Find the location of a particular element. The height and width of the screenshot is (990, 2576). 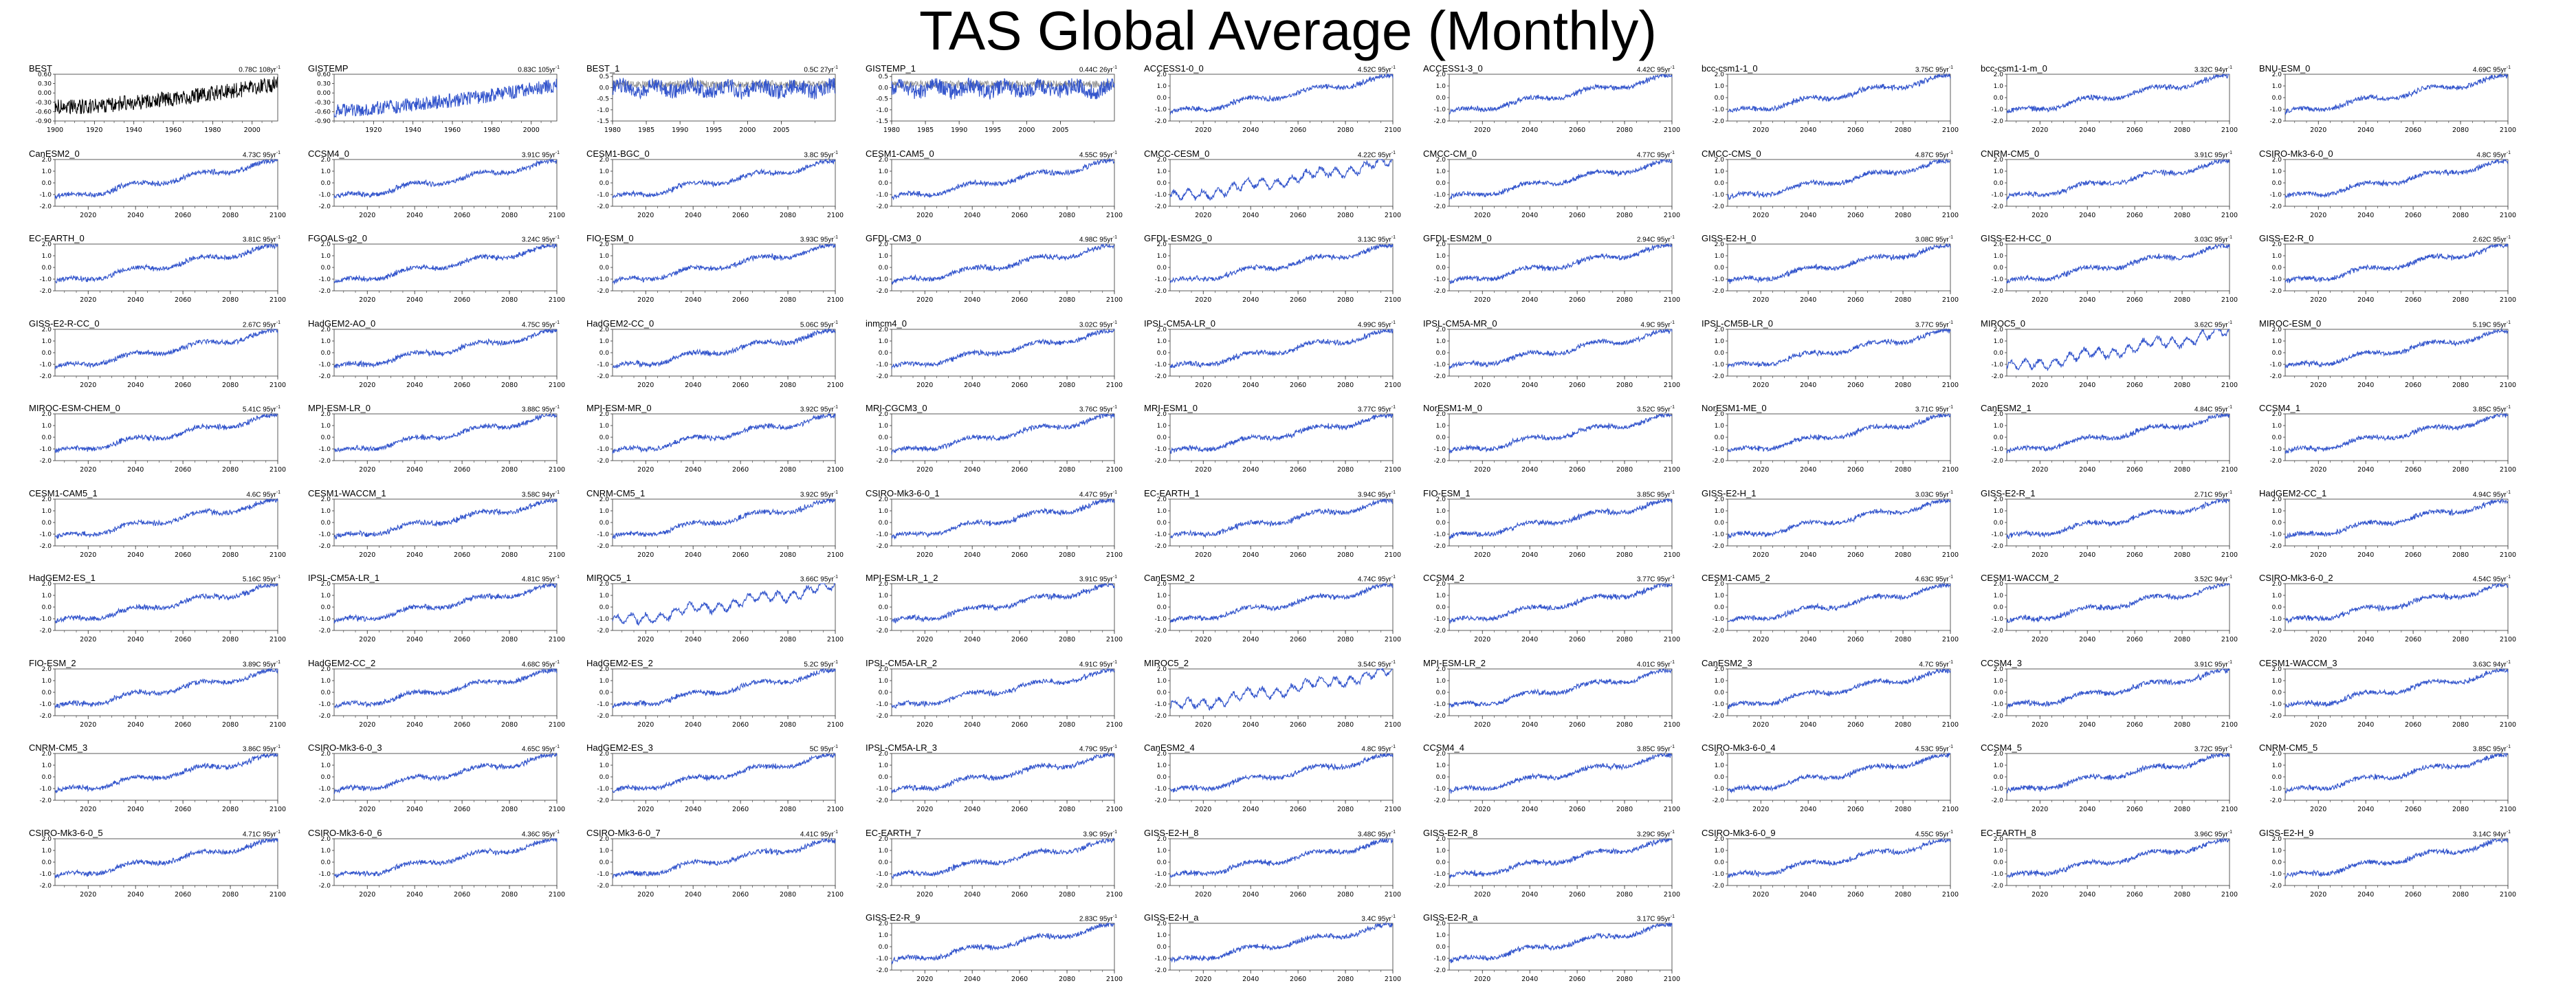

panel-trend-label: 3.86C 95yr-1 is located at coordinates (261, 749).